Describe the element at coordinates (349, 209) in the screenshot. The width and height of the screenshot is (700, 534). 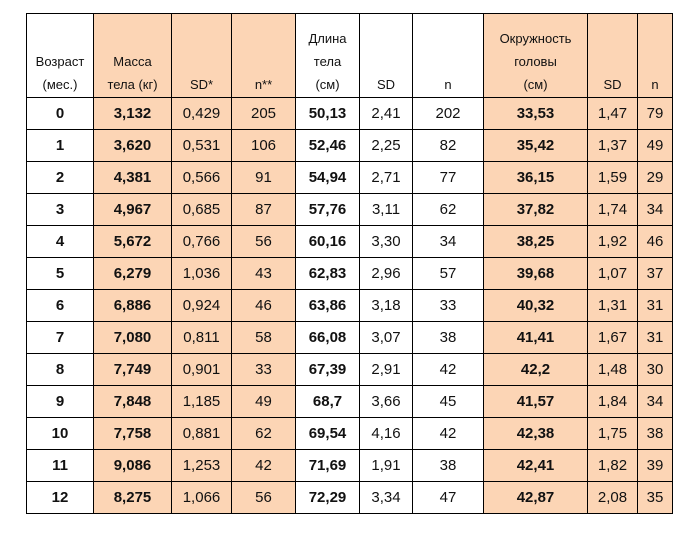
I see `table-row: 3 4,967 0,685 87 57,76 3,11 62 37,82 1,74 34` at that location.